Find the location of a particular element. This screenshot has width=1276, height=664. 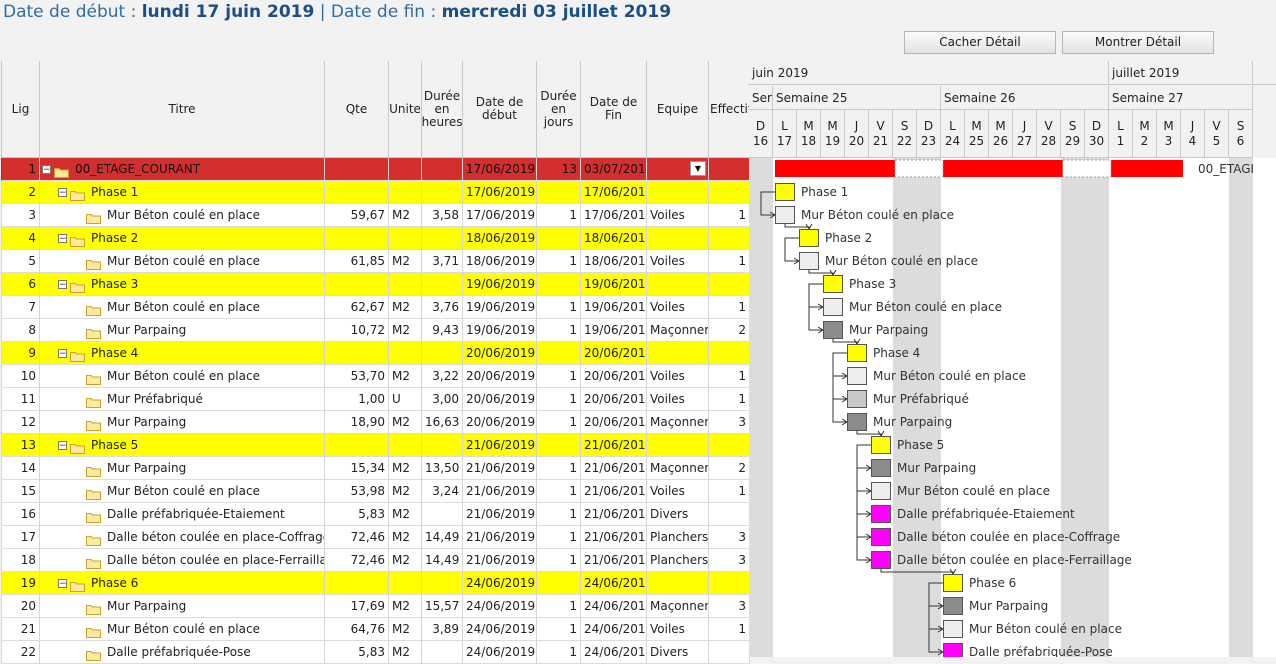

col-header-date-fin: Date de Fin is located at coordinates (614, 109).